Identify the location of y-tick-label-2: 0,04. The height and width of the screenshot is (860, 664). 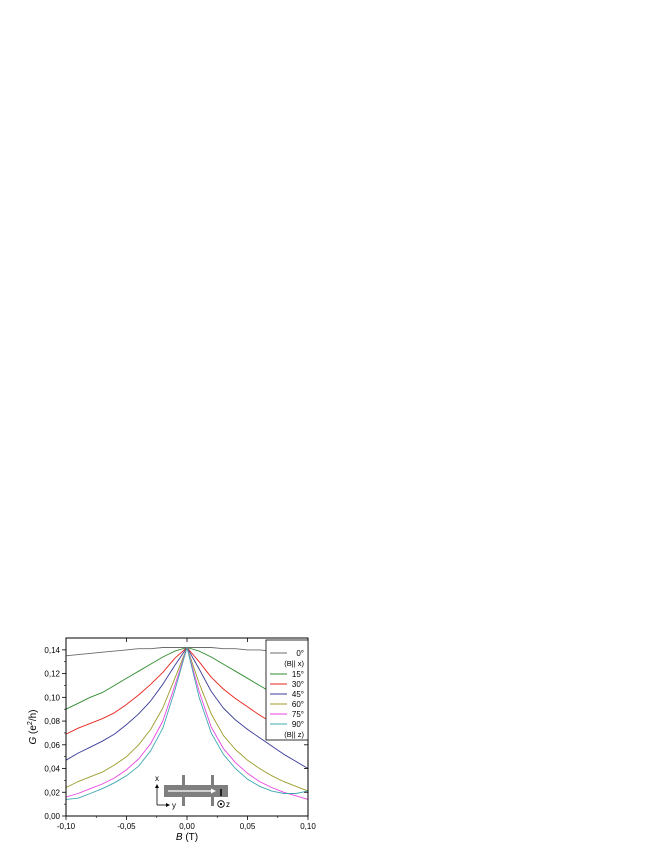
(52, 769).